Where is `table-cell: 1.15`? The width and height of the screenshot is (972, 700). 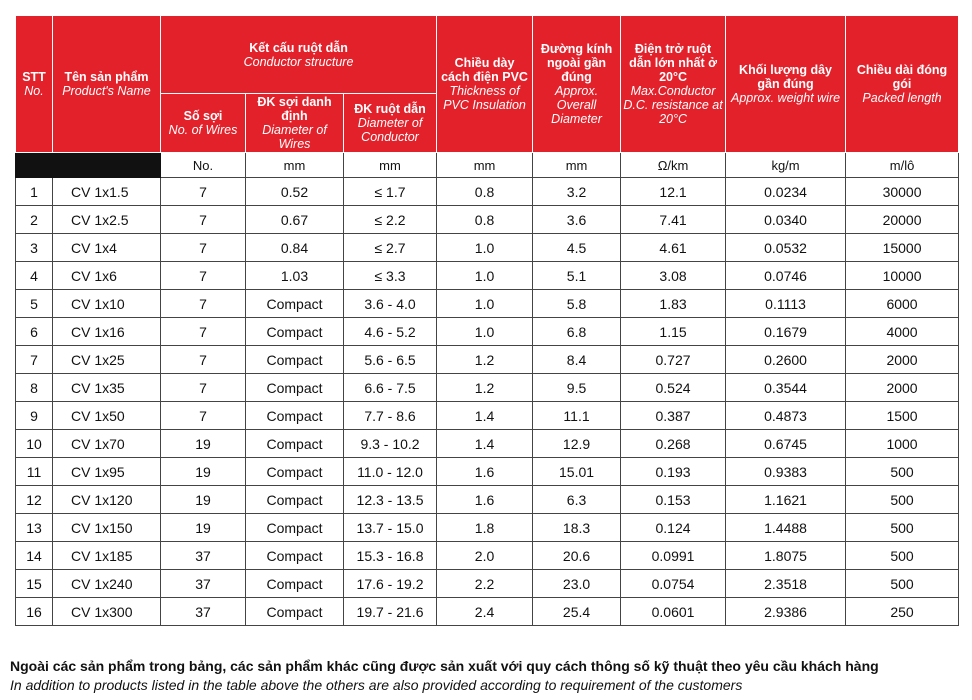
table-cell: 1.15 is located at coordinates (673, 331).